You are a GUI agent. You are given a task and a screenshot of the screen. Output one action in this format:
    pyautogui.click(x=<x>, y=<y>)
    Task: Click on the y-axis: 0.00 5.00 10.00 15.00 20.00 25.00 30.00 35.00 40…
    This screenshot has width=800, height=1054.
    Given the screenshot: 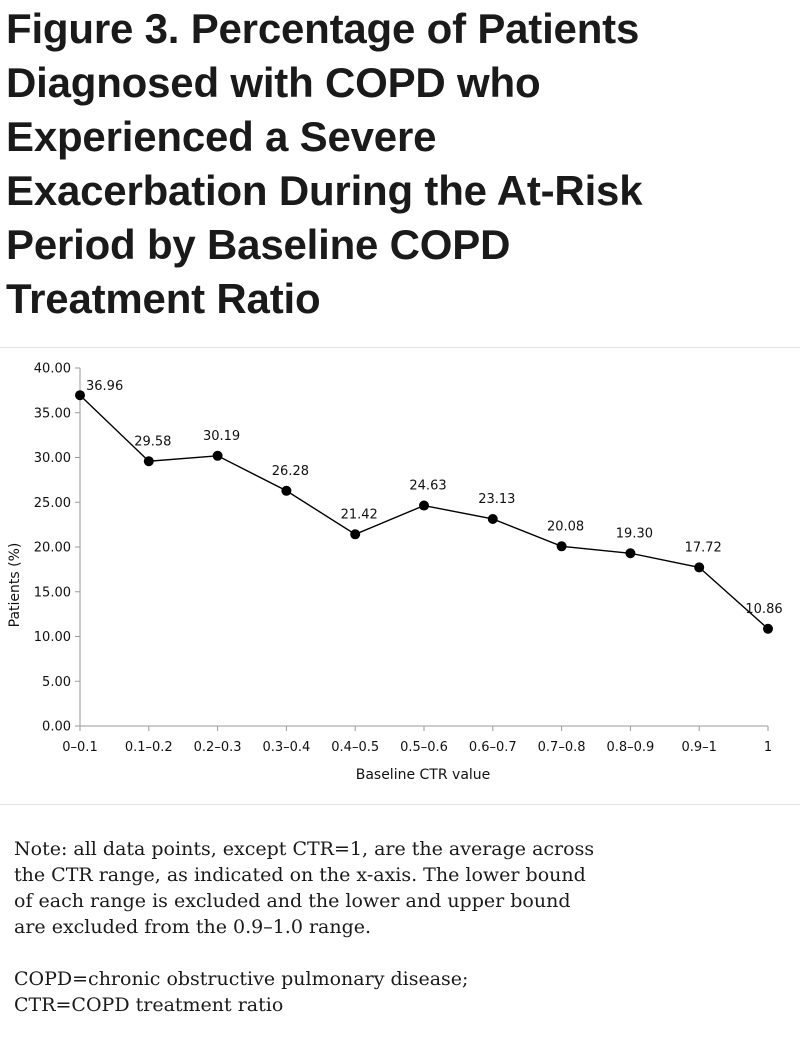 What is the action you would take?
    pyautogui.click(x=57, y=548)
    